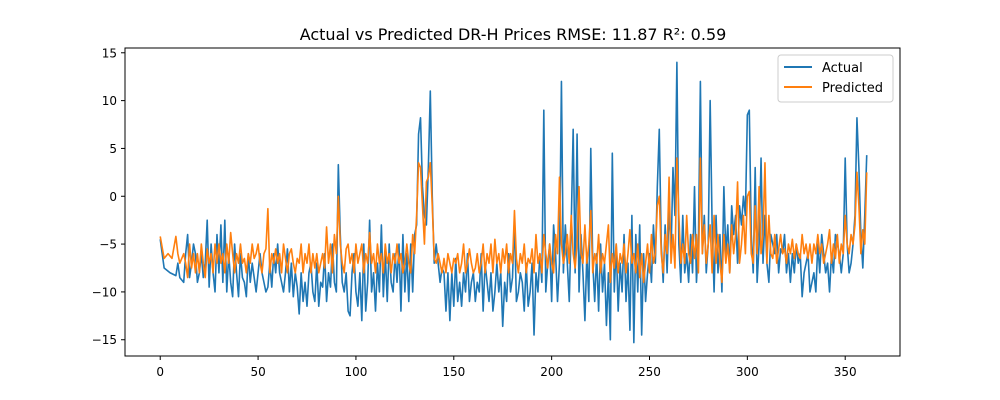  What do you see at coordinates (842, 68) in the screenshot?
I see `legend-actual-label: Actual` at bounding box center [842, 68].